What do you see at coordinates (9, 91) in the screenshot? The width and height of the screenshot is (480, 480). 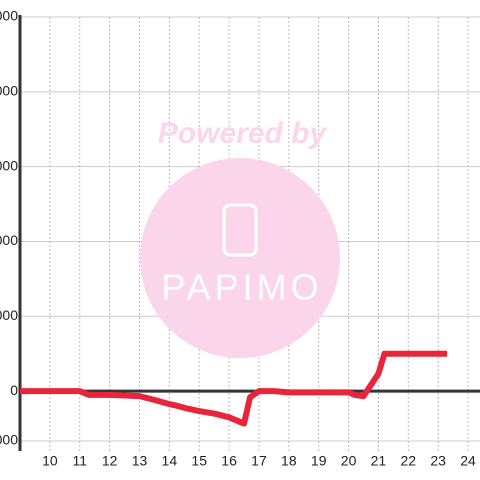 I see `y-tick-label: 120,000` at bounding box center [9, 91].